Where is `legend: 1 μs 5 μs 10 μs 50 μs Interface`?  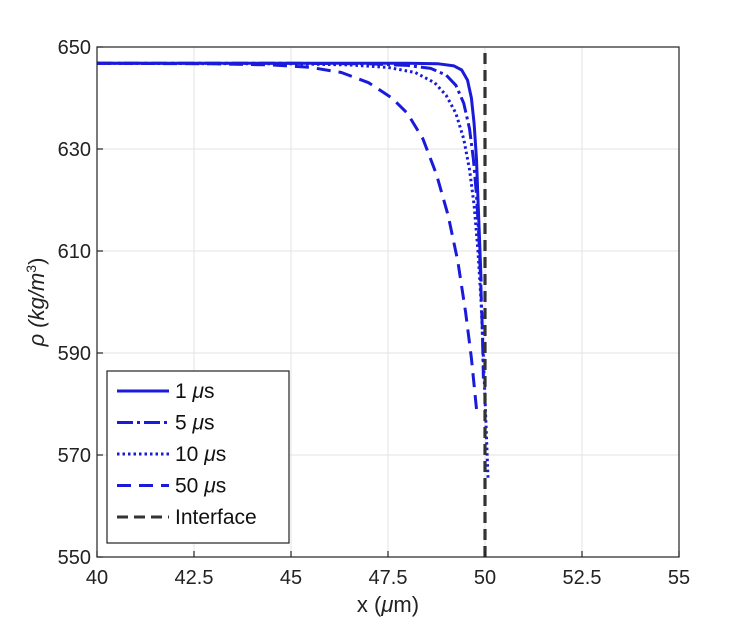
legend: 1 μs 5 μs 10 μs 50 μs Interface is located at coordinates (198, 457).